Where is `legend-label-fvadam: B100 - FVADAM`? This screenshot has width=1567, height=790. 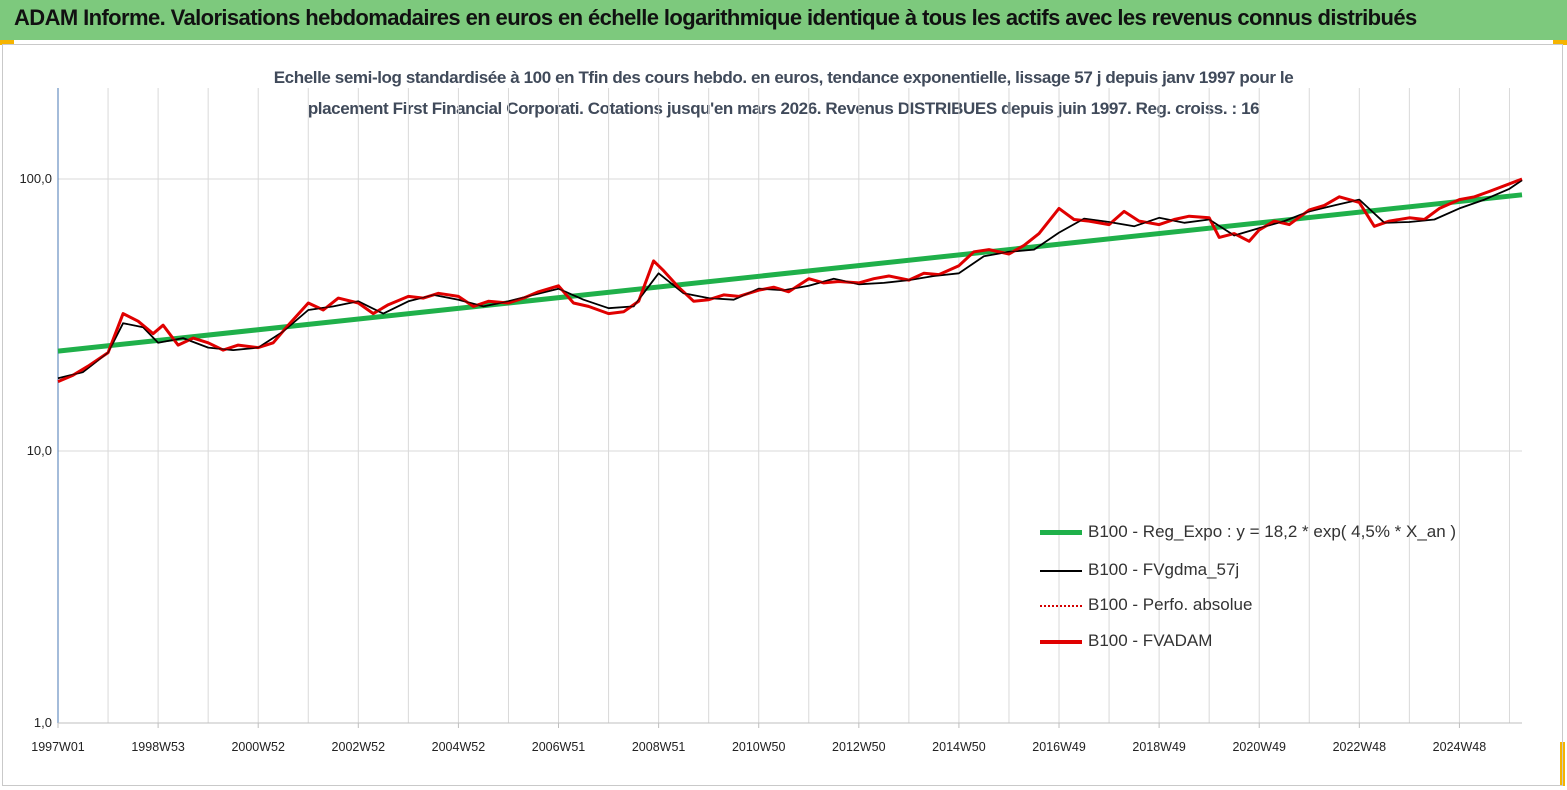 legend-label-fvadam: B100 - FVADAM is located at coordinates (1150, 640).